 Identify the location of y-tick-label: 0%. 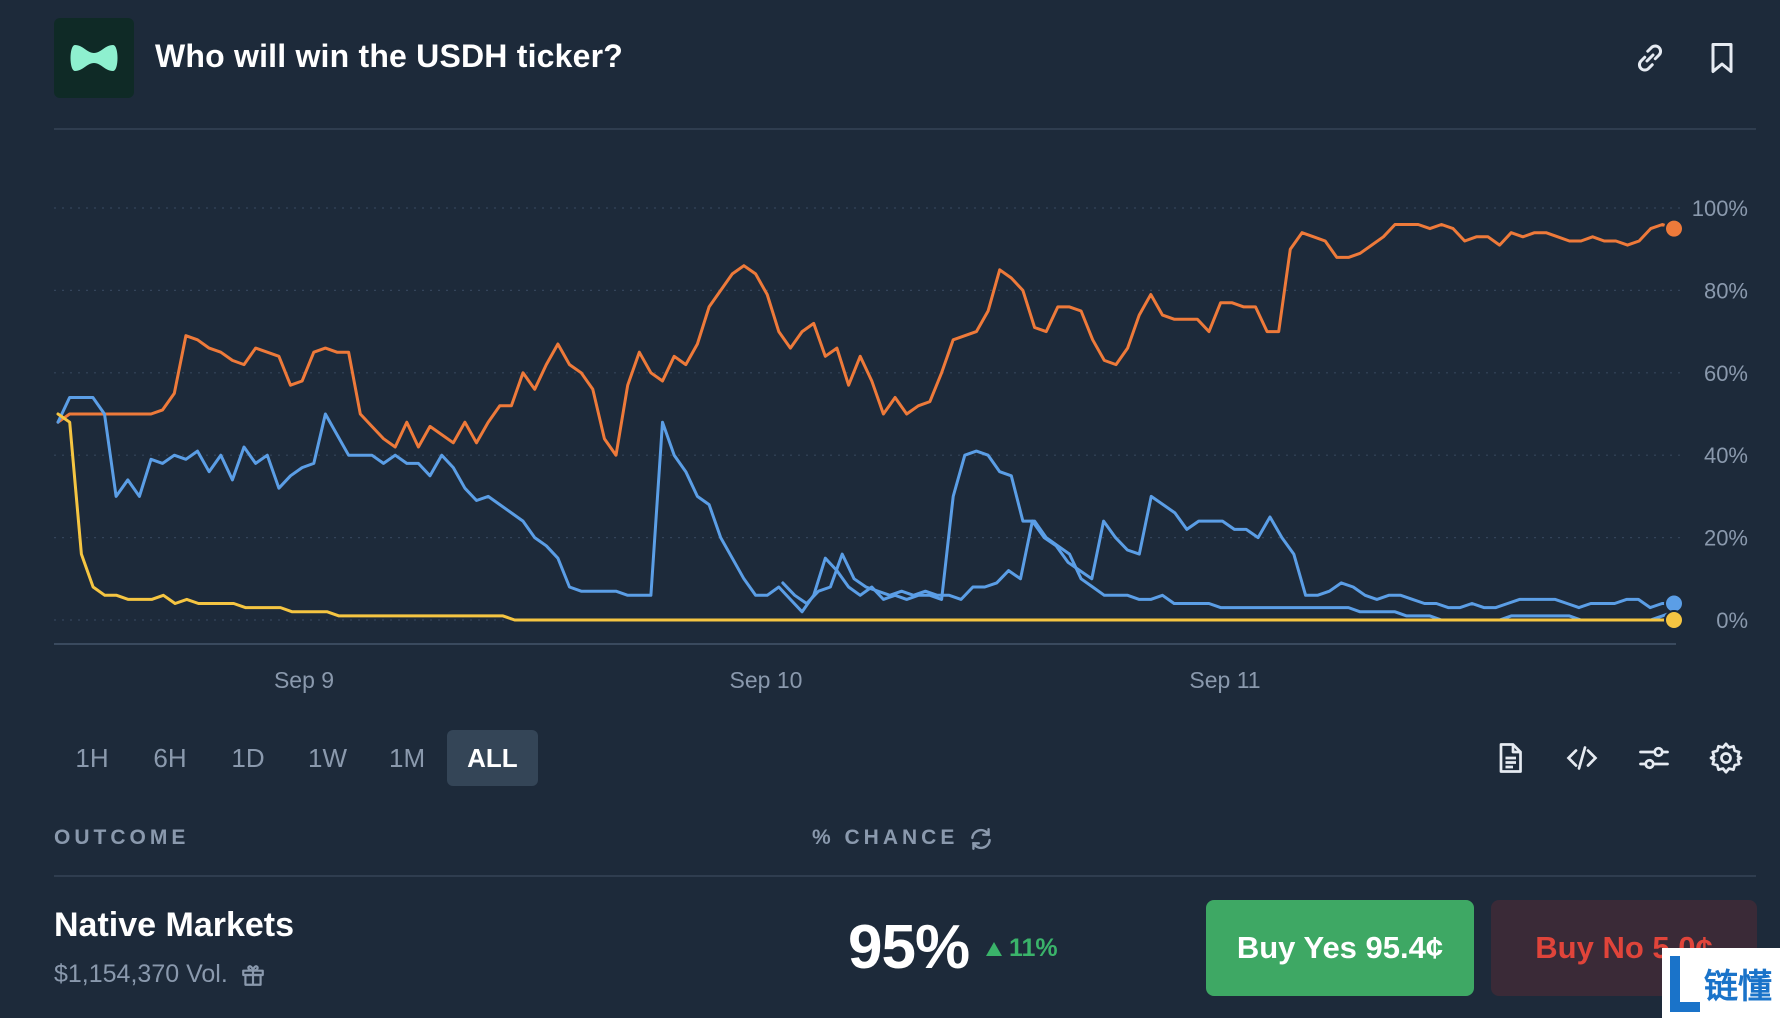
(1732, 620).